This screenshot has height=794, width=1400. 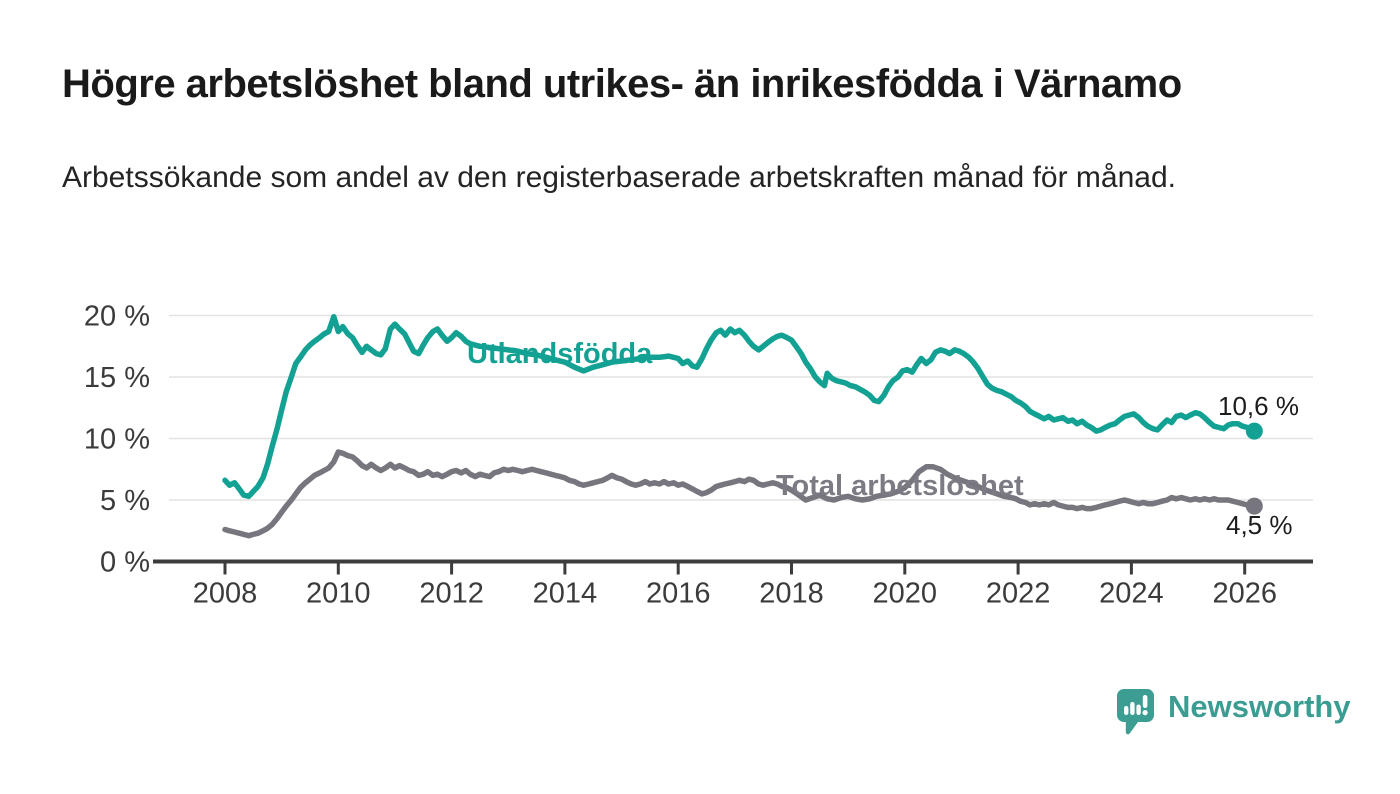 I want to click on newsworthy-logo-icon, so click(x=1135, y=712).